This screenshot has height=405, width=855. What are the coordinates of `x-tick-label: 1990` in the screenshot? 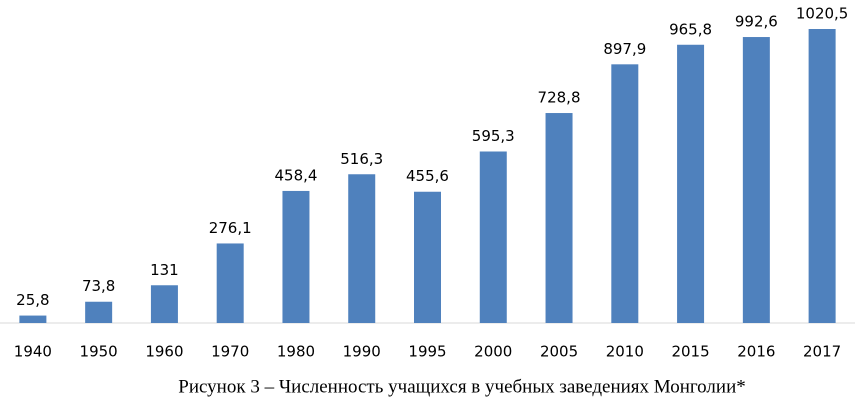 It's located at (362, 352).